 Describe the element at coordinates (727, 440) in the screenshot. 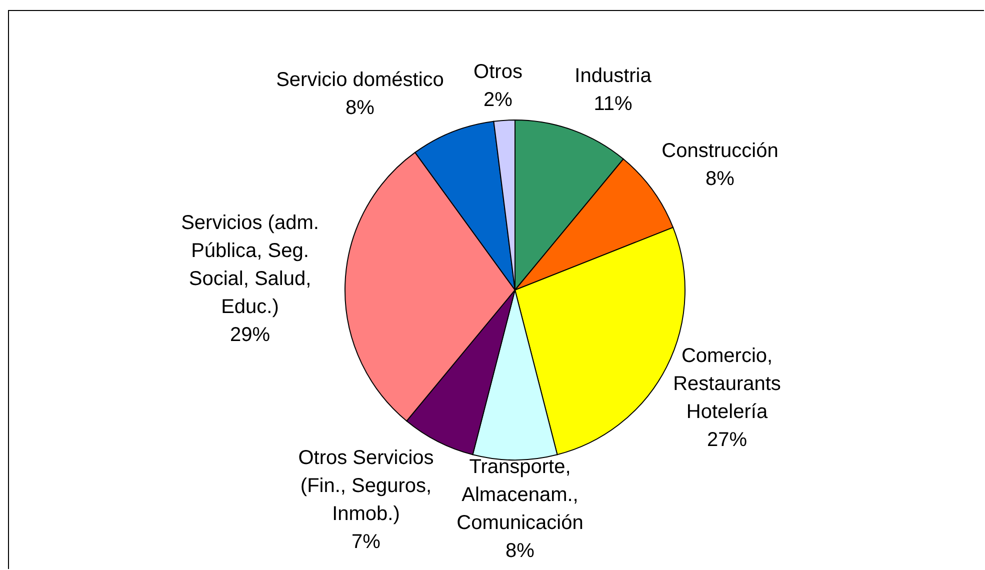

I see `data-label: 27%` at that location.